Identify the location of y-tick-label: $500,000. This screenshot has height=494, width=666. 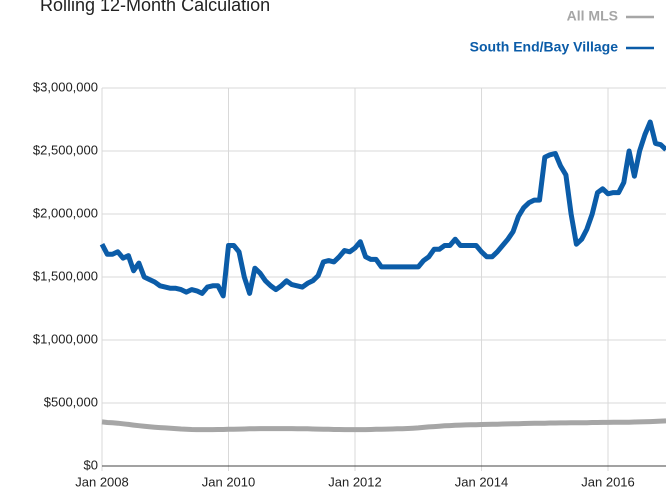
(71, 401).